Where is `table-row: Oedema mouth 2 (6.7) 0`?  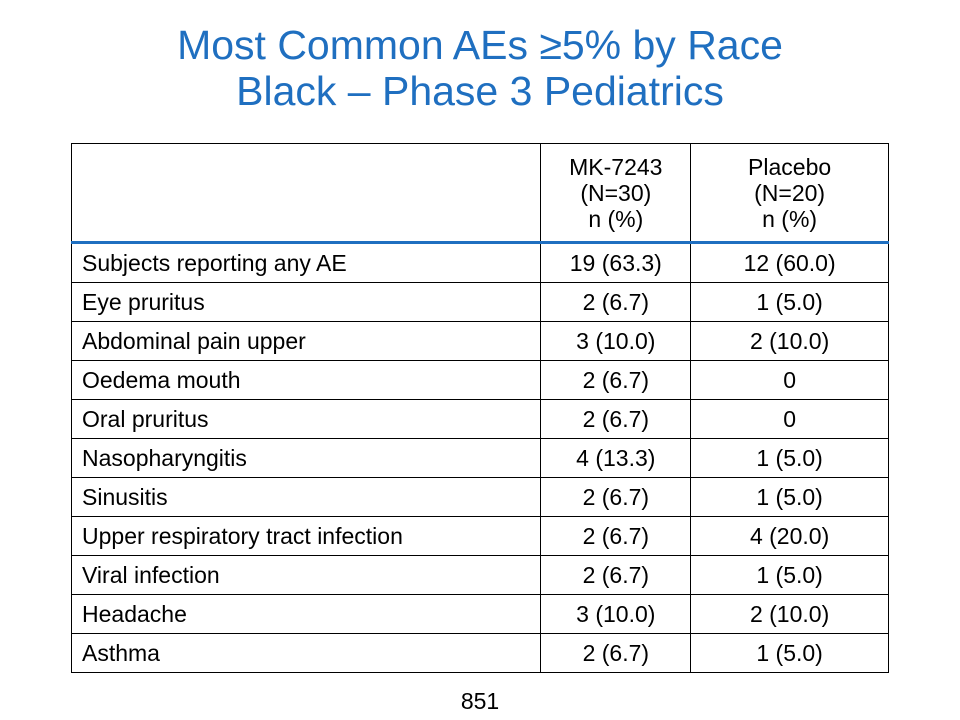
table-row: Oedema mouth 2 (6.7) 0 is located at coordinates (479, 380).